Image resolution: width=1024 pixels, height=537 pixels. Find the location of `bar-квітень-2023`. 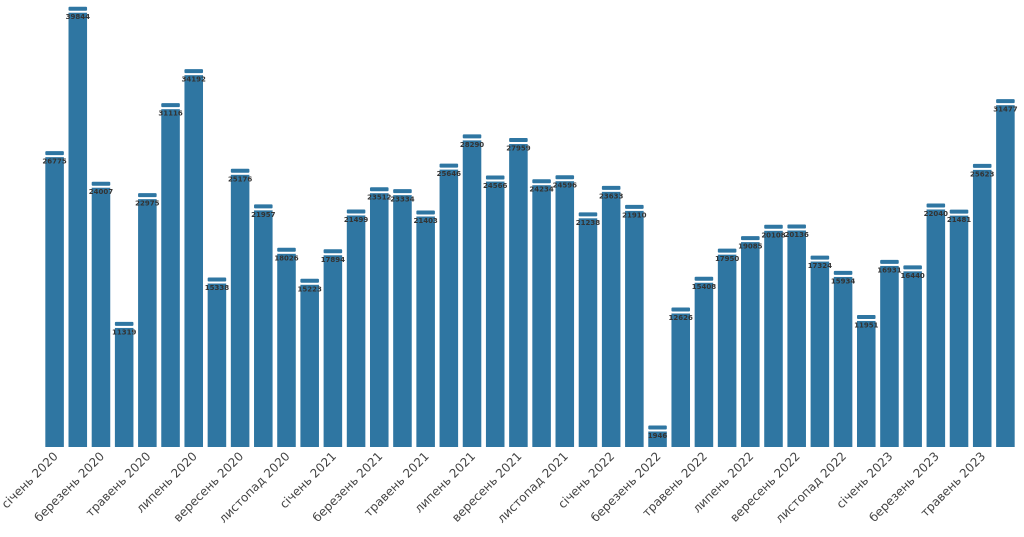

bar-квітень-2023 is located at coordinates (959, 331).